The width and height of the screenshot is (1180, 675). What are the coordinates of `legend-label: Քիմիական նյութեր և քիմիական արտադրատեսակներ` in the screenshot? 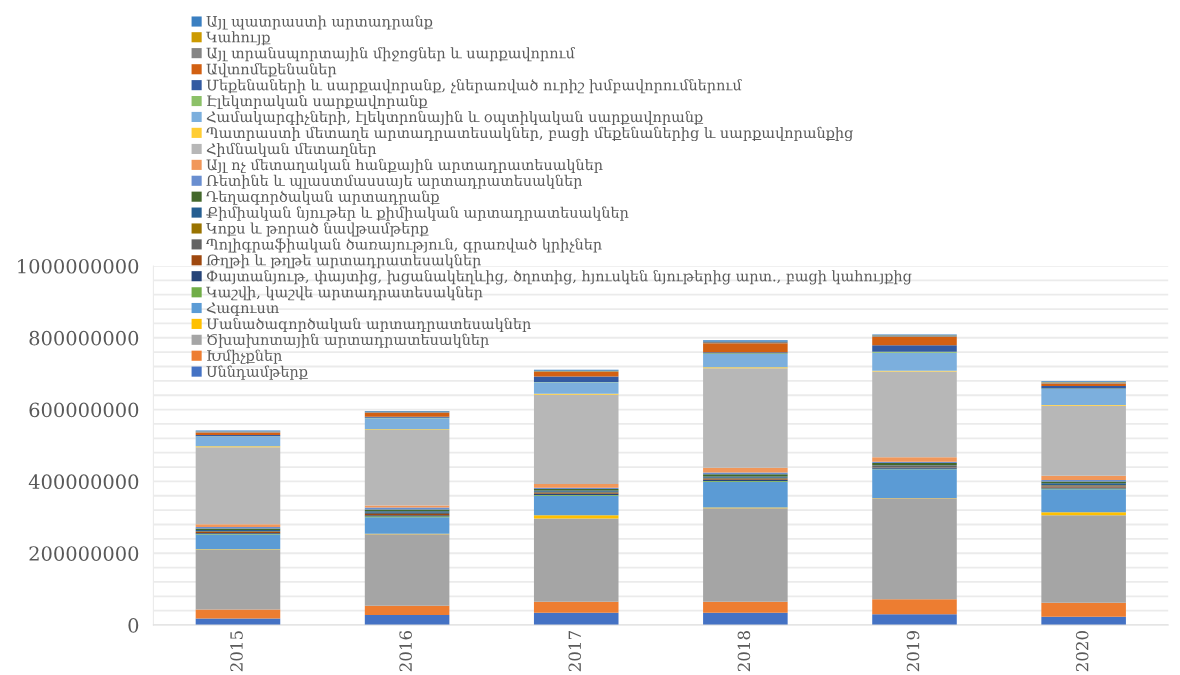 It's located at (417, 213).